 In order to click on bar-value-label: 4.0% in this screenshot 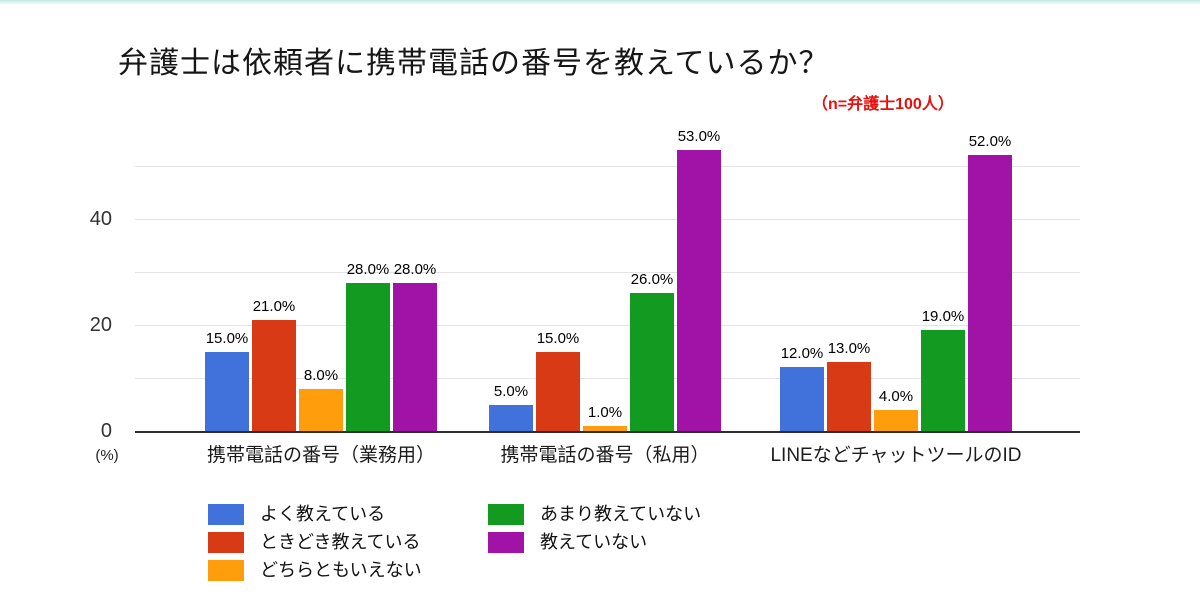, I will do `click(896, 396)`.